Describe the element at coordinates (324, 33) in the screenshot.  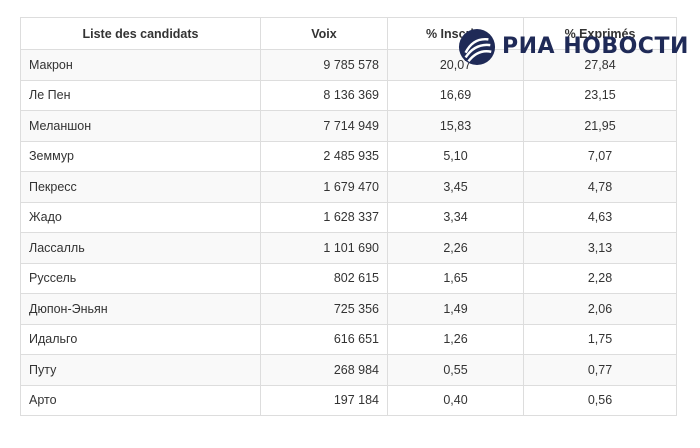
I see `header-votes: Voix` at that location.